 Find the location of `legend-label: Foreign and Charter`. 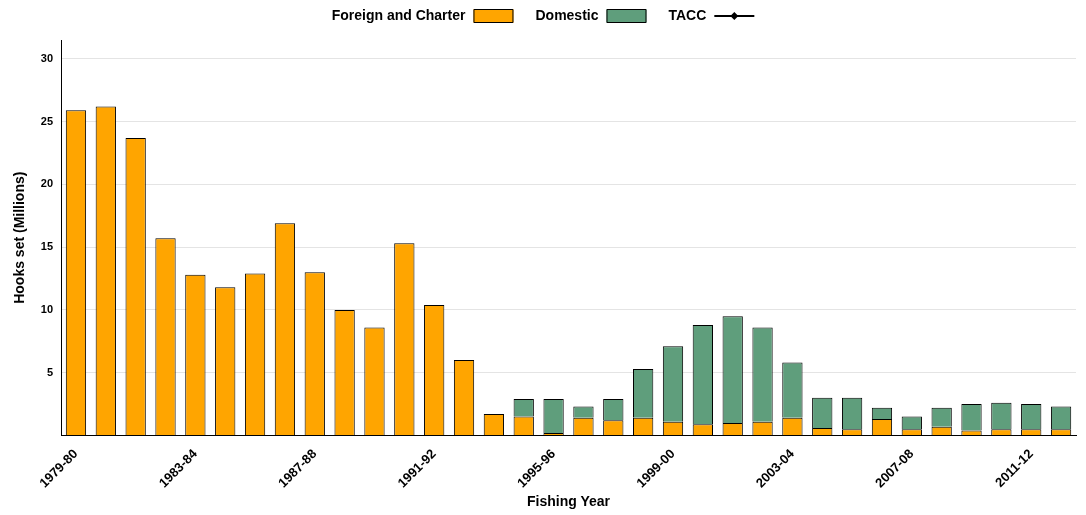

legend-label: Foreign and Charter is located at coordinates (399, 14).